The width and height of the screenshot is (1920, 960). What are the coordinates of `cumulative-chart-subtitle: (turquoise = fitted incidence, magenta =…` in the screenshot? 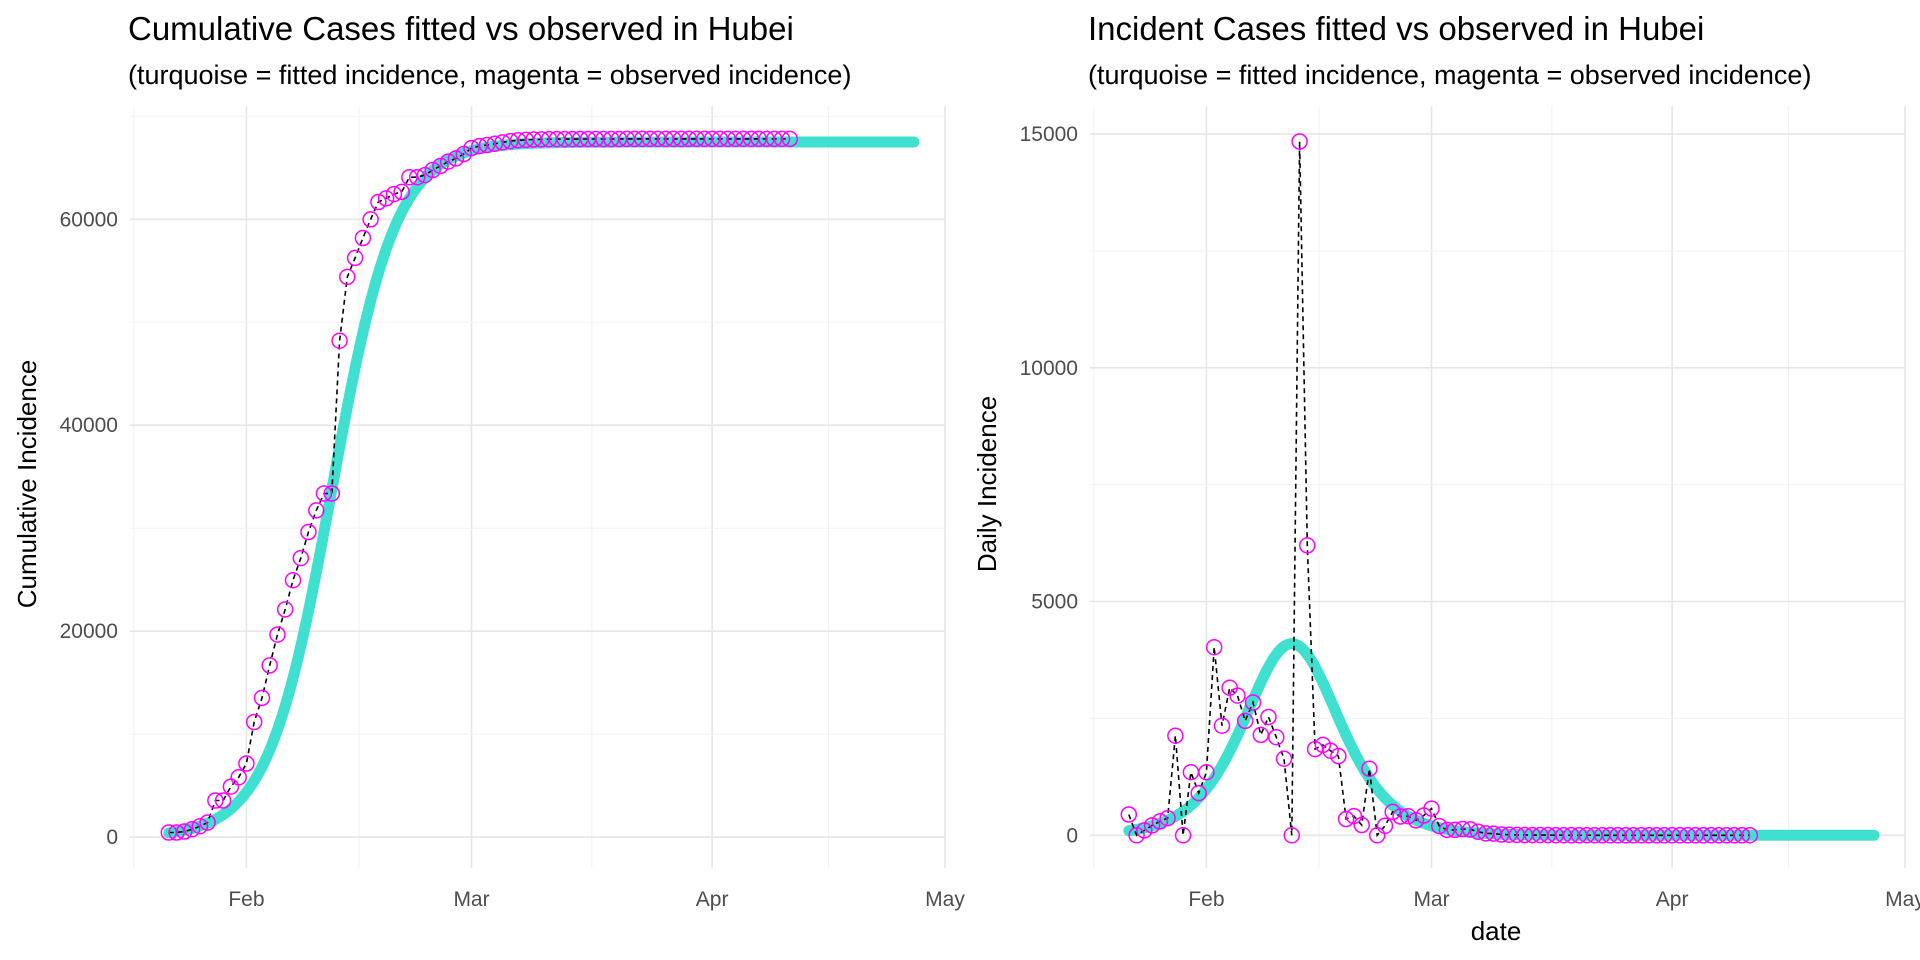 It's located at (489, 75).